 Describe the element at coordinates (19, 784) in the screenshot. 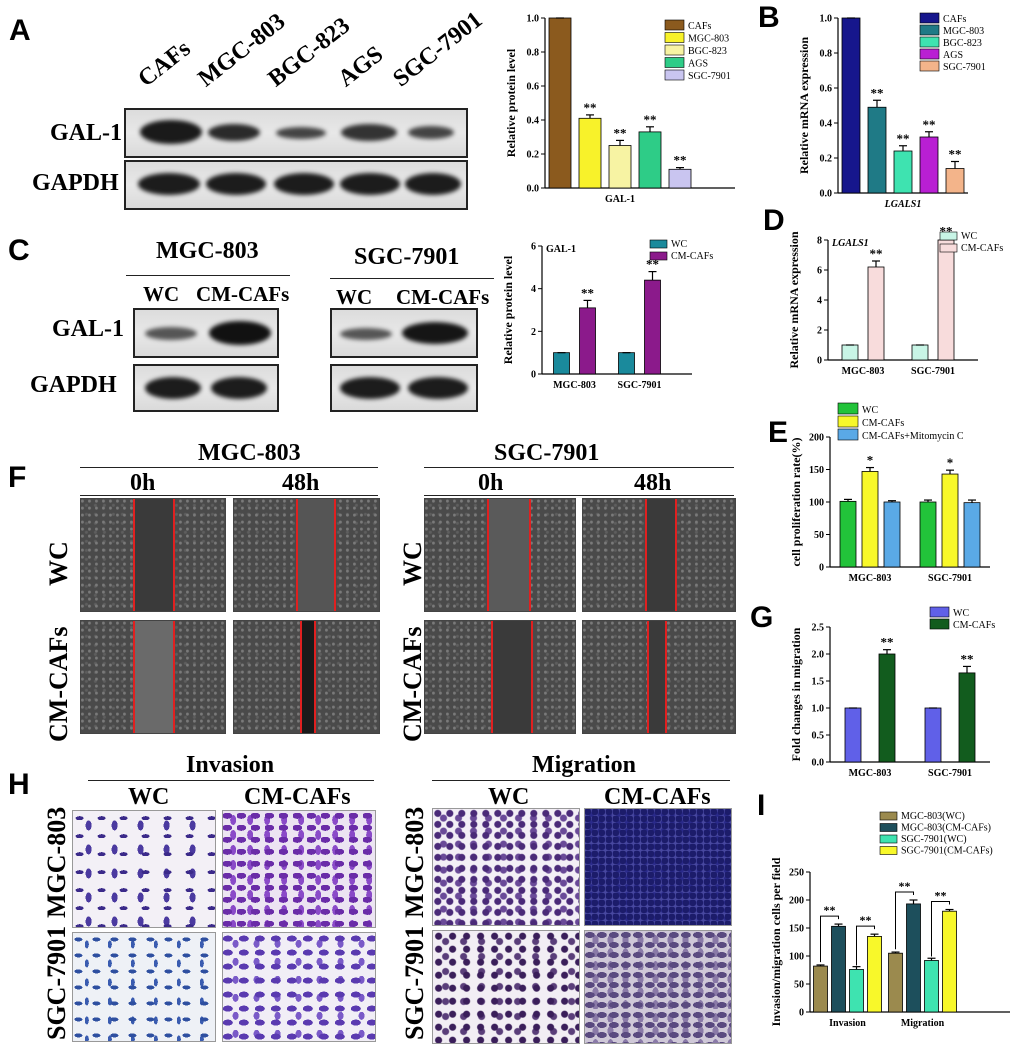

I see `panel-label-h: H` at that location.